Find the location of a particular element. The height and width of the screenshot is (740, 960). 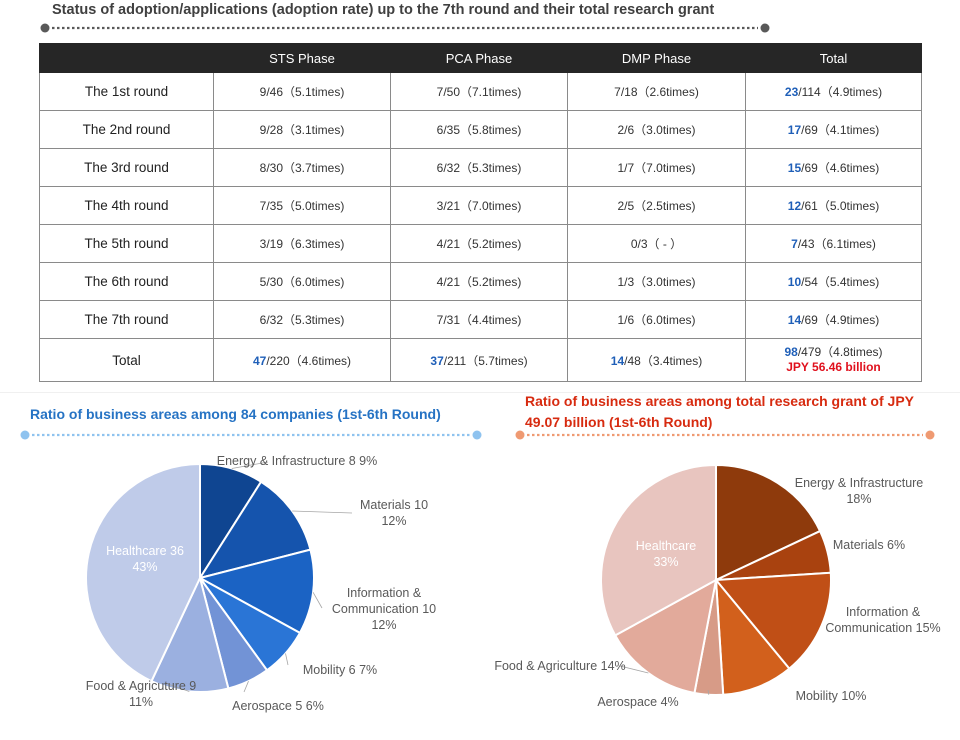

table-header-row: STS Phase PCA Phase DMP Phase Total is located at coordinates (480, 58).